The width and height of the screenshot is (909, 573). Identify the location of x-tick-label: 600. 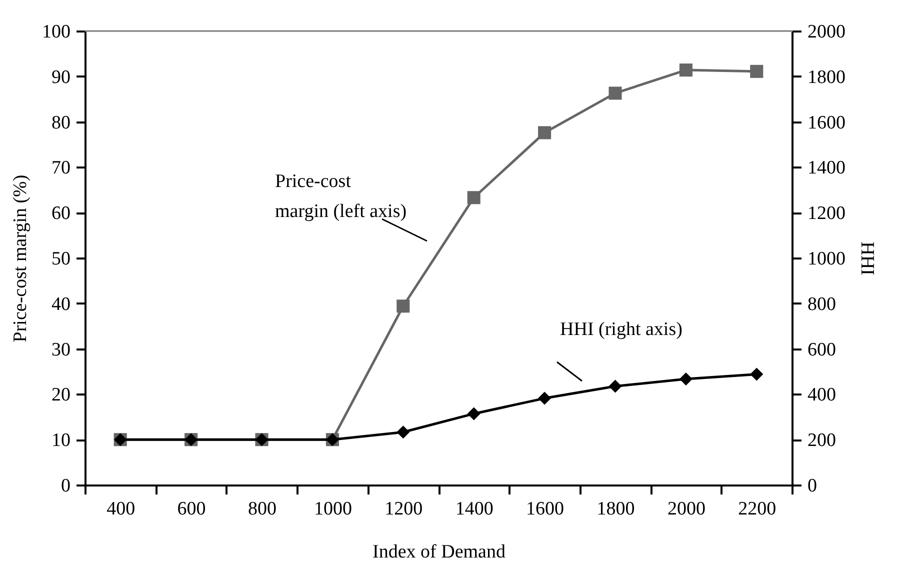
(191, 509).